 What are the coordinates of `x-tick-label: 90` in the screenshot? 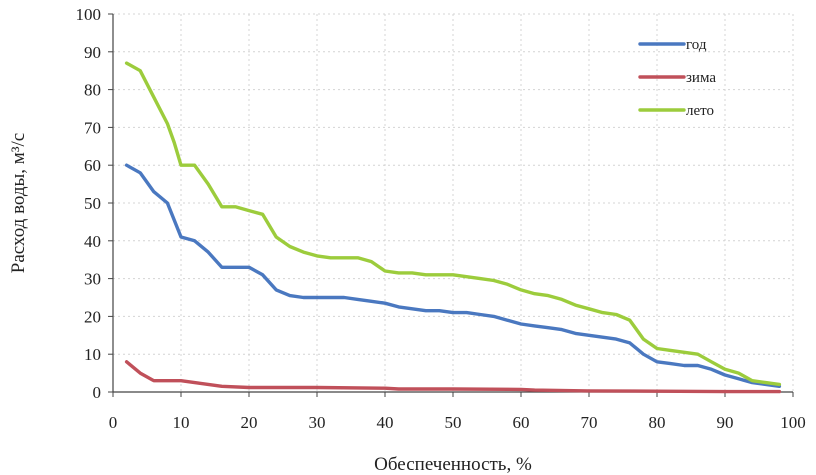 It's located at (725, 422).